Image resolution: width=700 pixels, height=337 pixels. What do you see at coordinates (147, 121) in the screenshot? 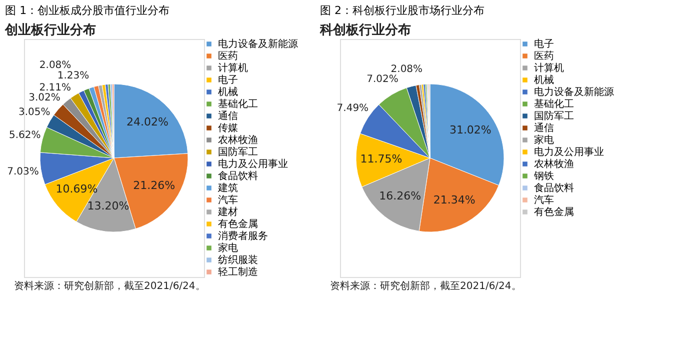
I see `data-label: 24.02%` at bounding box center [147, 121].